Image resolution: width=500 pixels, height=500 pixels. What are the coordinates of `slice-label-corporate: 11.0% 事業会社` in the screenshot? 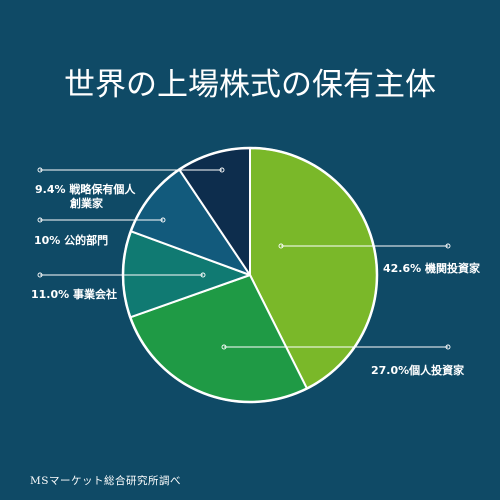 It's located at (74, 294).